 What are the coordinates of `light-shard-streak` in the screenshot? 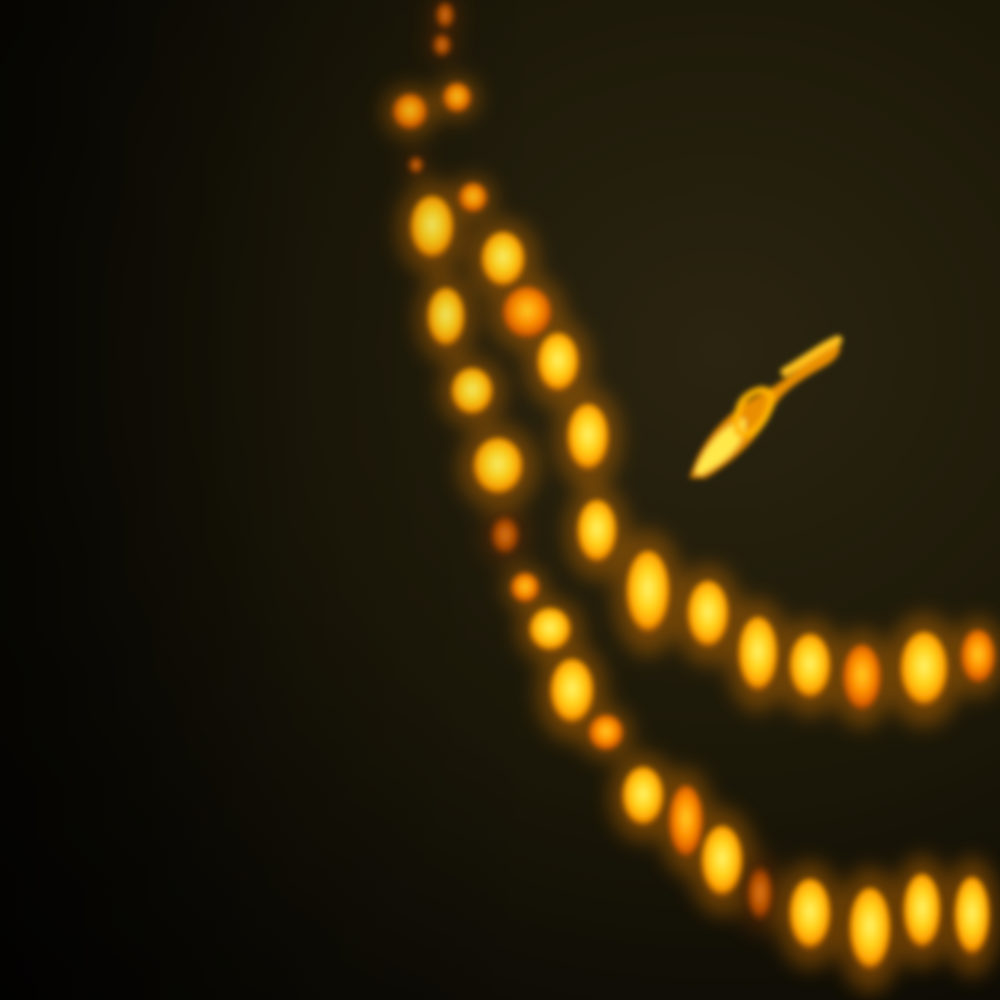 It's located at (766, 406).